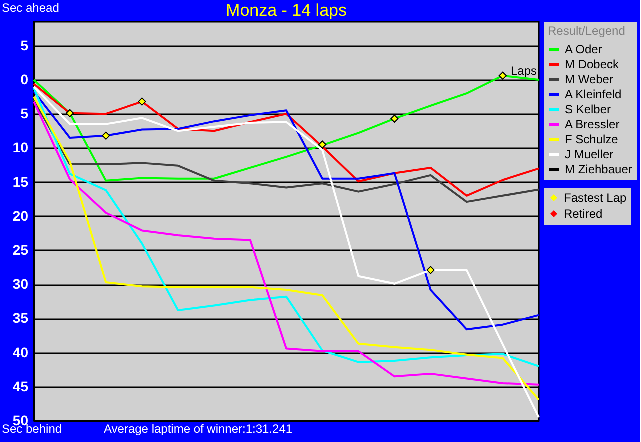 Image resolution: width=641 pixels, height=442 pixels. Describe the element at coordinates (596, 198) in the screenshot. I see `legend-label: Fastest Lap` at that location.